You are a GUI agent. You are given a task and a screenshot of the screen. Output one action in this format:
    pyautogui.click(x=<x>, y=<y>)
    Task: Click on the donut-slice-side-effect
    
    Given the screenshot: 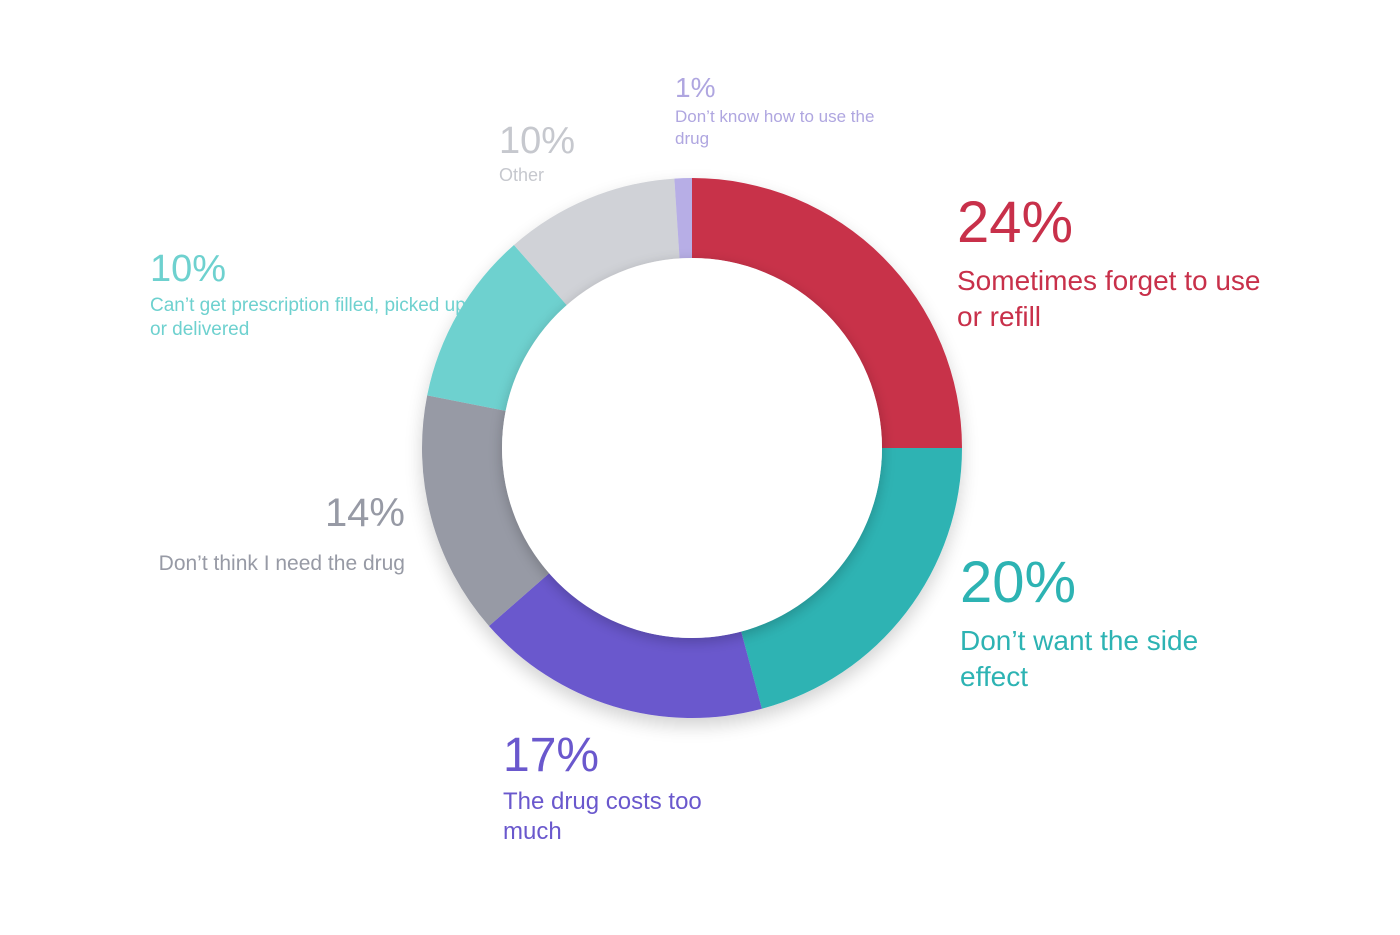 What is the action you would take?
    pyautogui.click(x=851, y=578)
    